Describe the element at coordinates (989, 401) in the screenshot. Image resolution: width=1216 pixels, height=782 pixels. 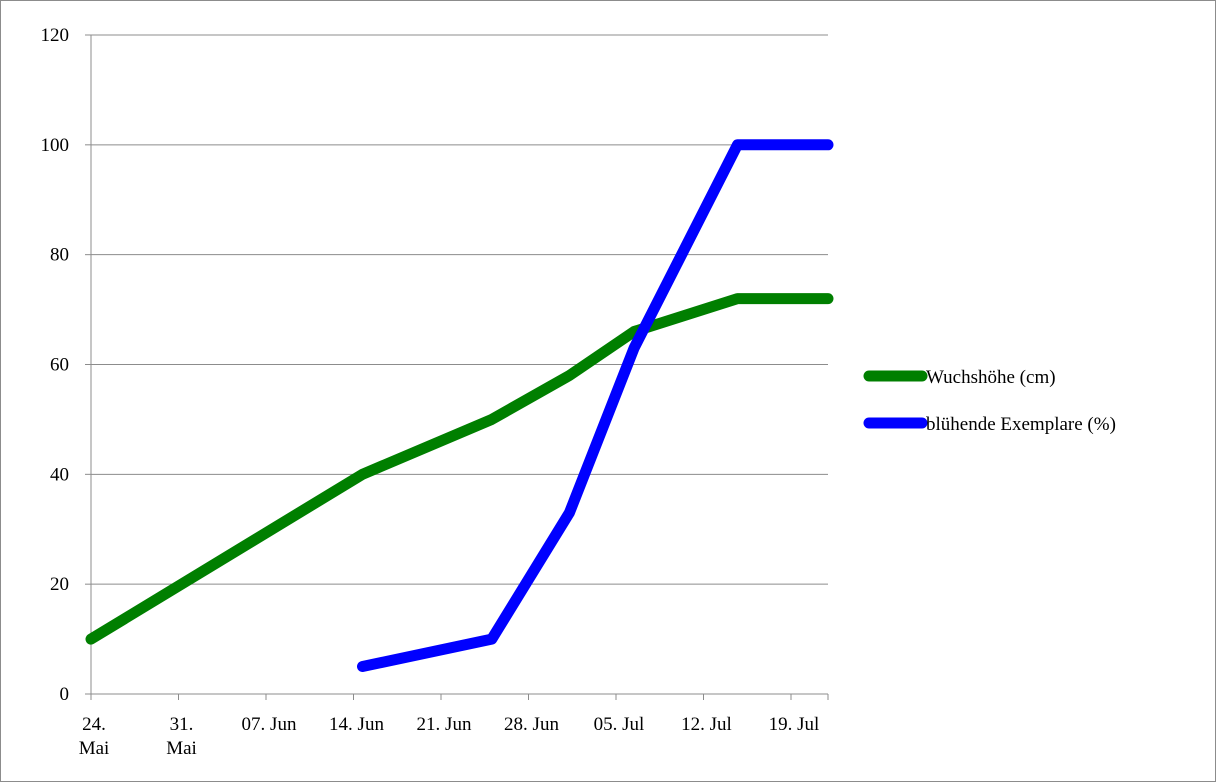
I see `legend: Wuchshöhe (cm) blühende Exemplare (%)` at that location.